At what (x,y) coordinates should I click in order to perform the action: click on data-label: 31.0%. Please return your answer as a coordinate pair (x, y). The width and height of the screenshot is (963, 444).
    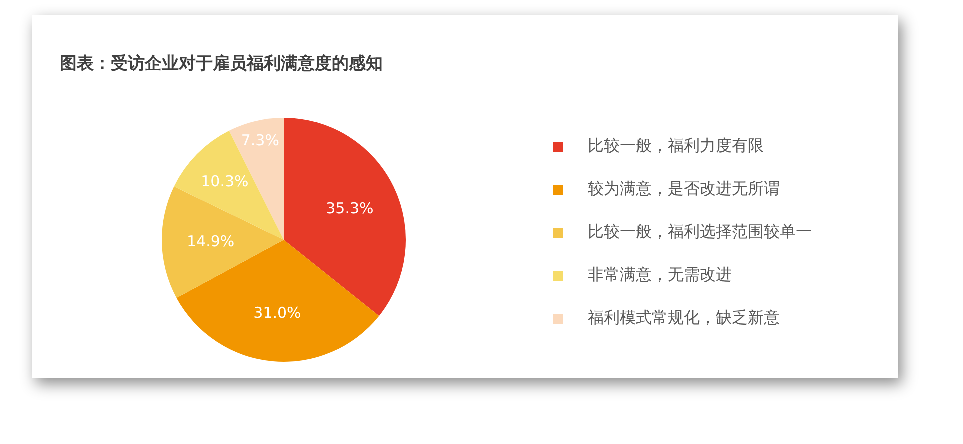
    Looking at the image, I should click on (278, 313).